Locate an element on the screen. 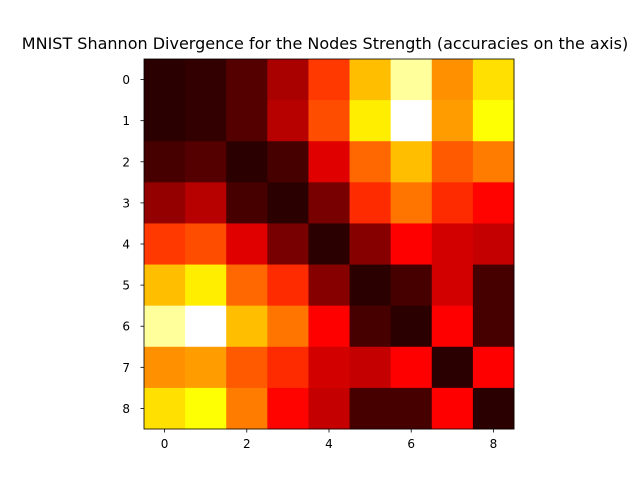  x-tick-label-4: 4 is located at coordinates (329, 444).